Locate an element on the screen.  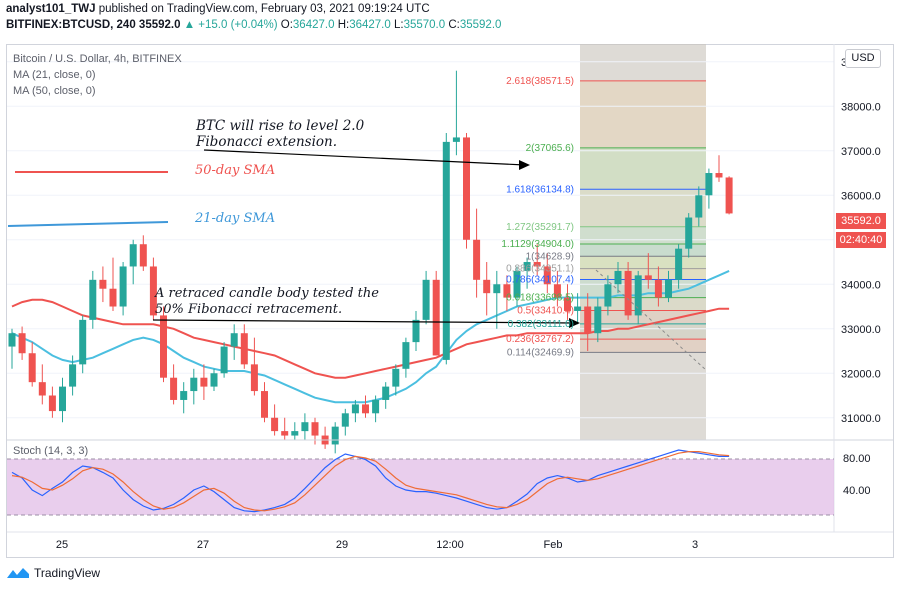
chart-title: Bitcoin / U.S. Dollar, 4h, BITFINEX is located at coordinates (97, 59).